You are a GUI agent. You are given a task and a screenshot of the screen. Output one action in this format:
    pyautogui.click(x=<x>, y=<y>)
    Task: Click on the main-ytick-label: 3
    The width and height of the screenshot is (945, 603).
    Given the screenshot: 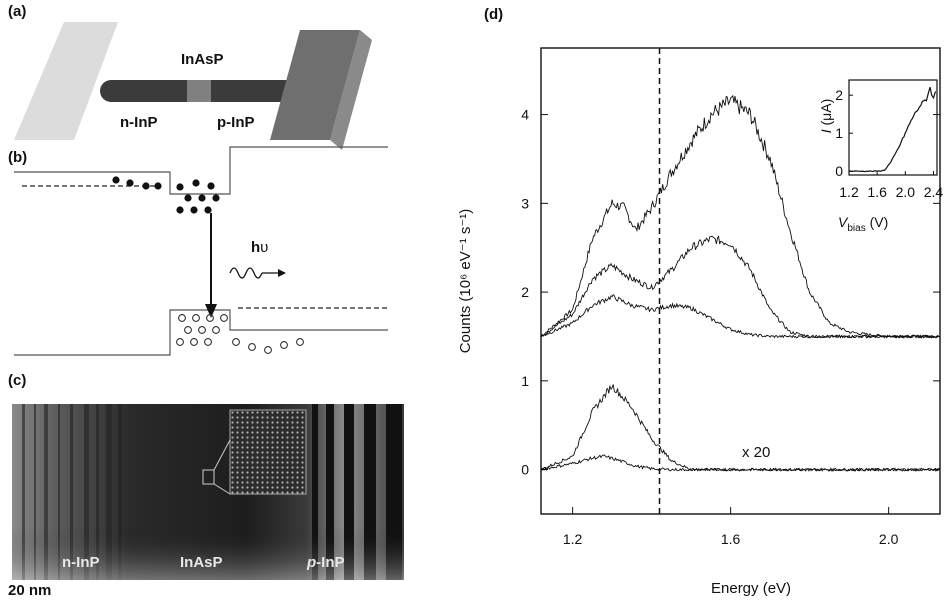 What is the action you would take?
    pyautogui.click(x=525, y=203)
    